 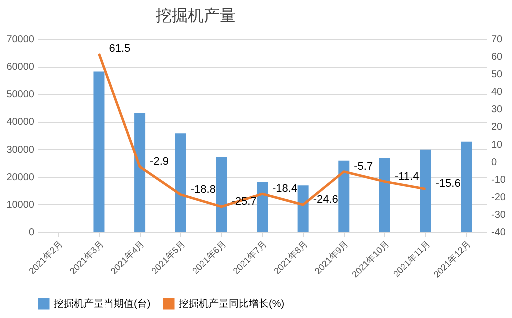 I want to click on data-label: -24.6, so click(x=325, y=200).